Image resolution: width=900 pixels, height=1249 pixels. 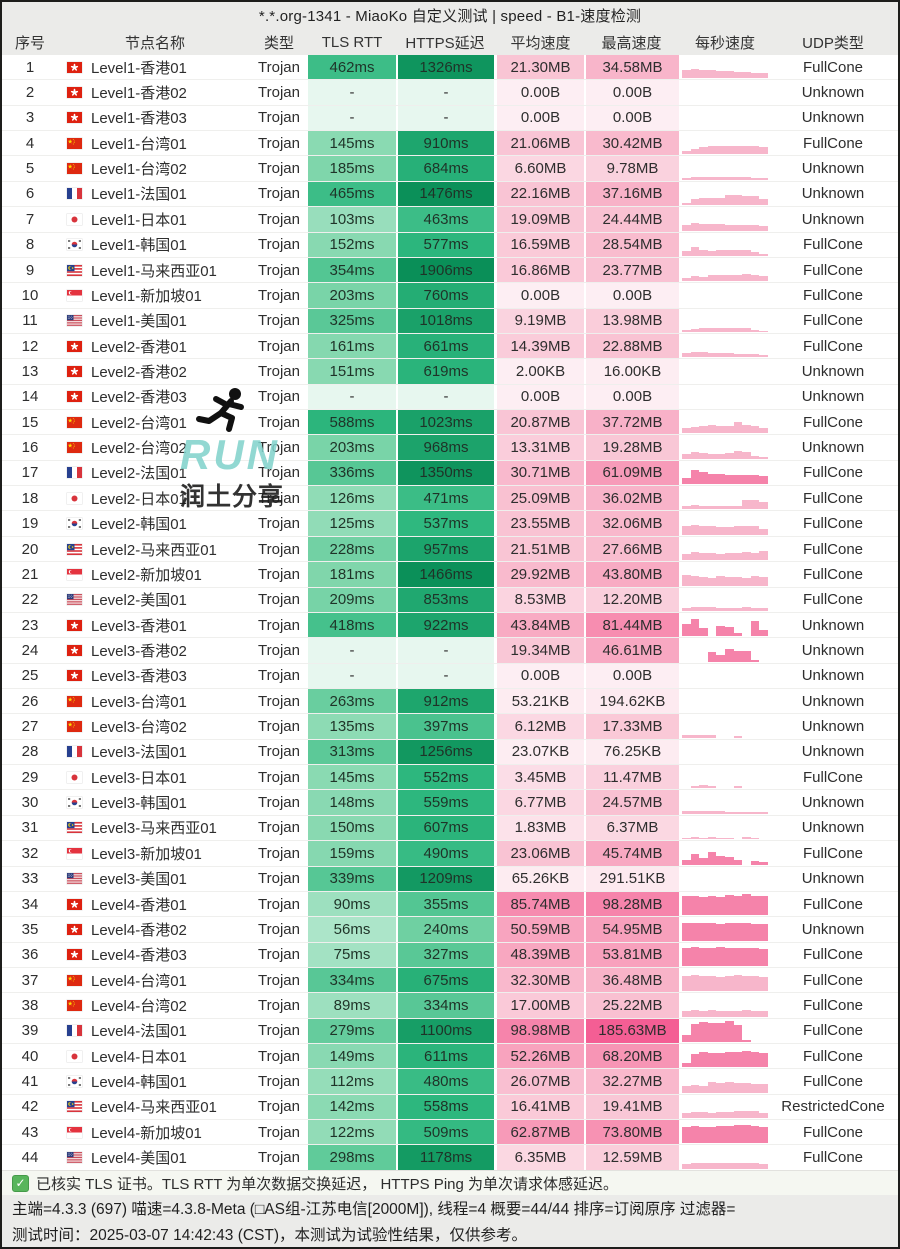 What do you see at coordinates (74, 1056) in the screenshot?
I see `flag-jp-icon` at bounding box center [74, 1056].